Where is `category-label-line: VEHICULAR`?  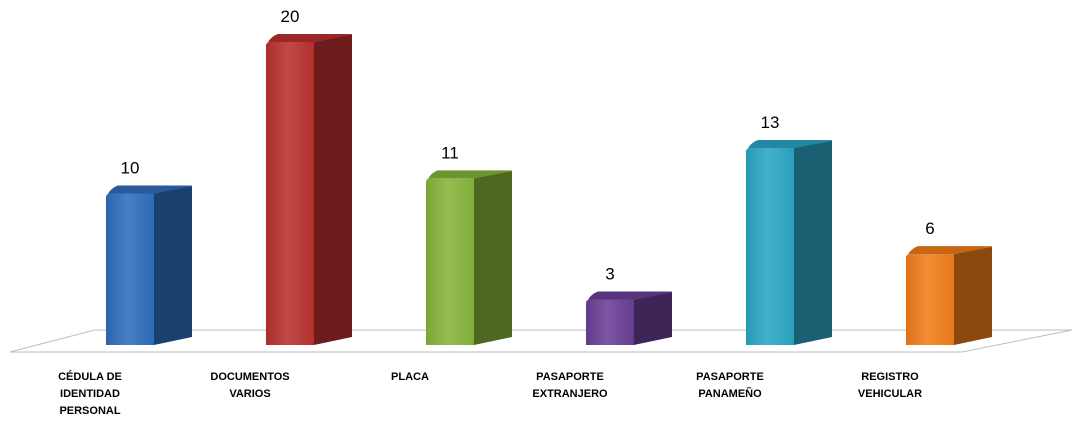
category-label-line: VEHICULAR is located at coordinates (890, 394).